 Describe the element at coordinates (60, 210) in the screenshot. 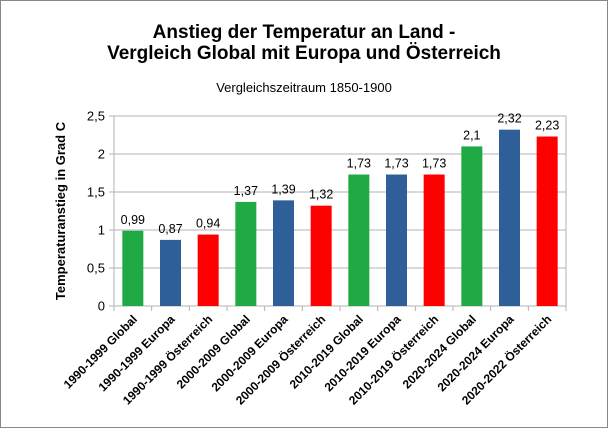

I see `y-axis-label: Temperaturanstieg in Grad C` at that location.